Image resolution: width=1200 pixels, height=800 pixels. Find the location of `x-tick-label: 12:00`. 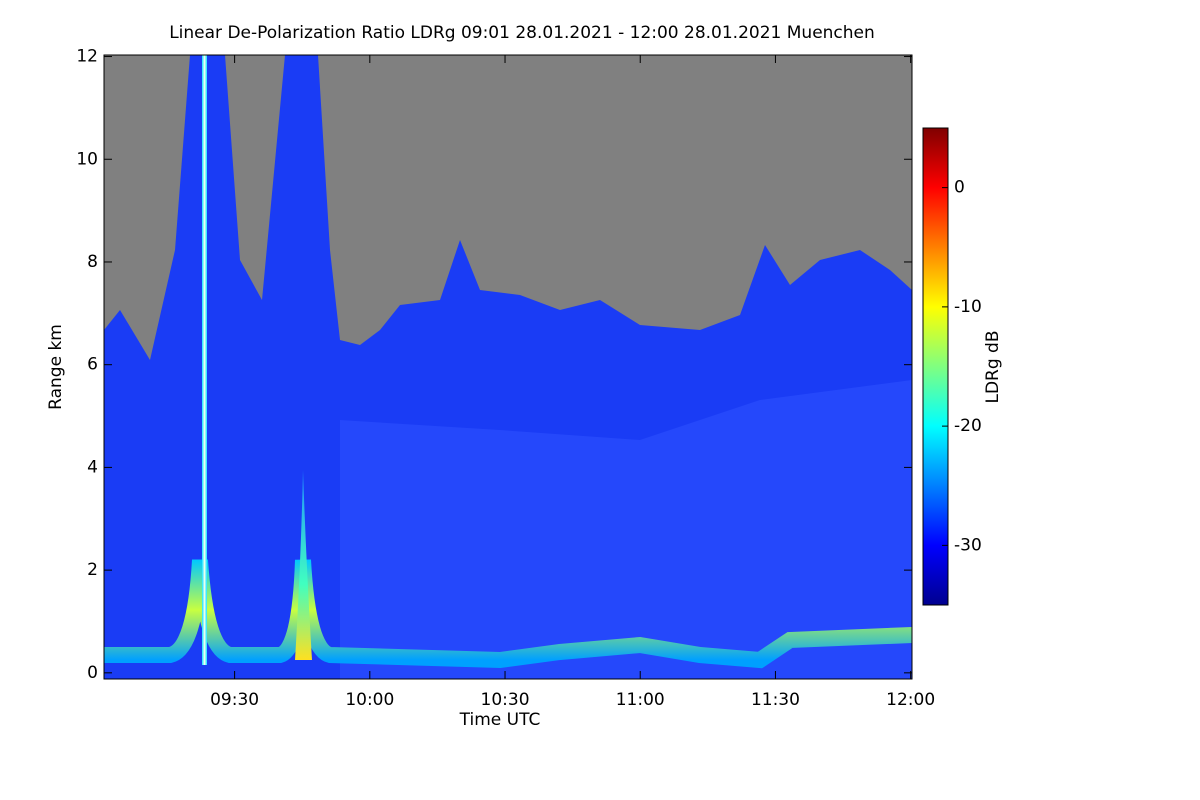

x-tick-label: 12:00 is located at coordinates (910, 700).